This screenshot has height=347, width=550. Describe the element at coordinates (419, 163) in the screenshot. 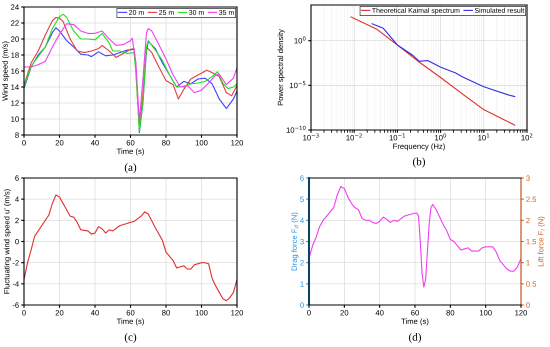

I see `text: (b)` at that location.